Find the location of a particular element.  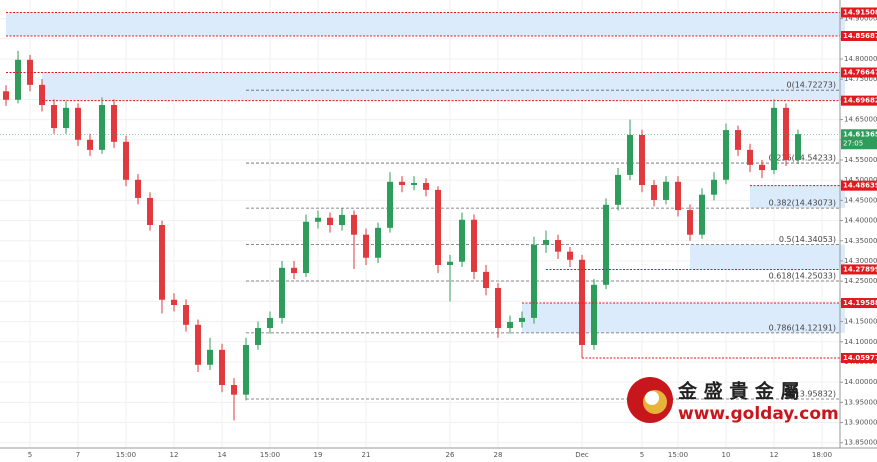

y-tick-label: 14.10000 is located at coordinates (860, 342).